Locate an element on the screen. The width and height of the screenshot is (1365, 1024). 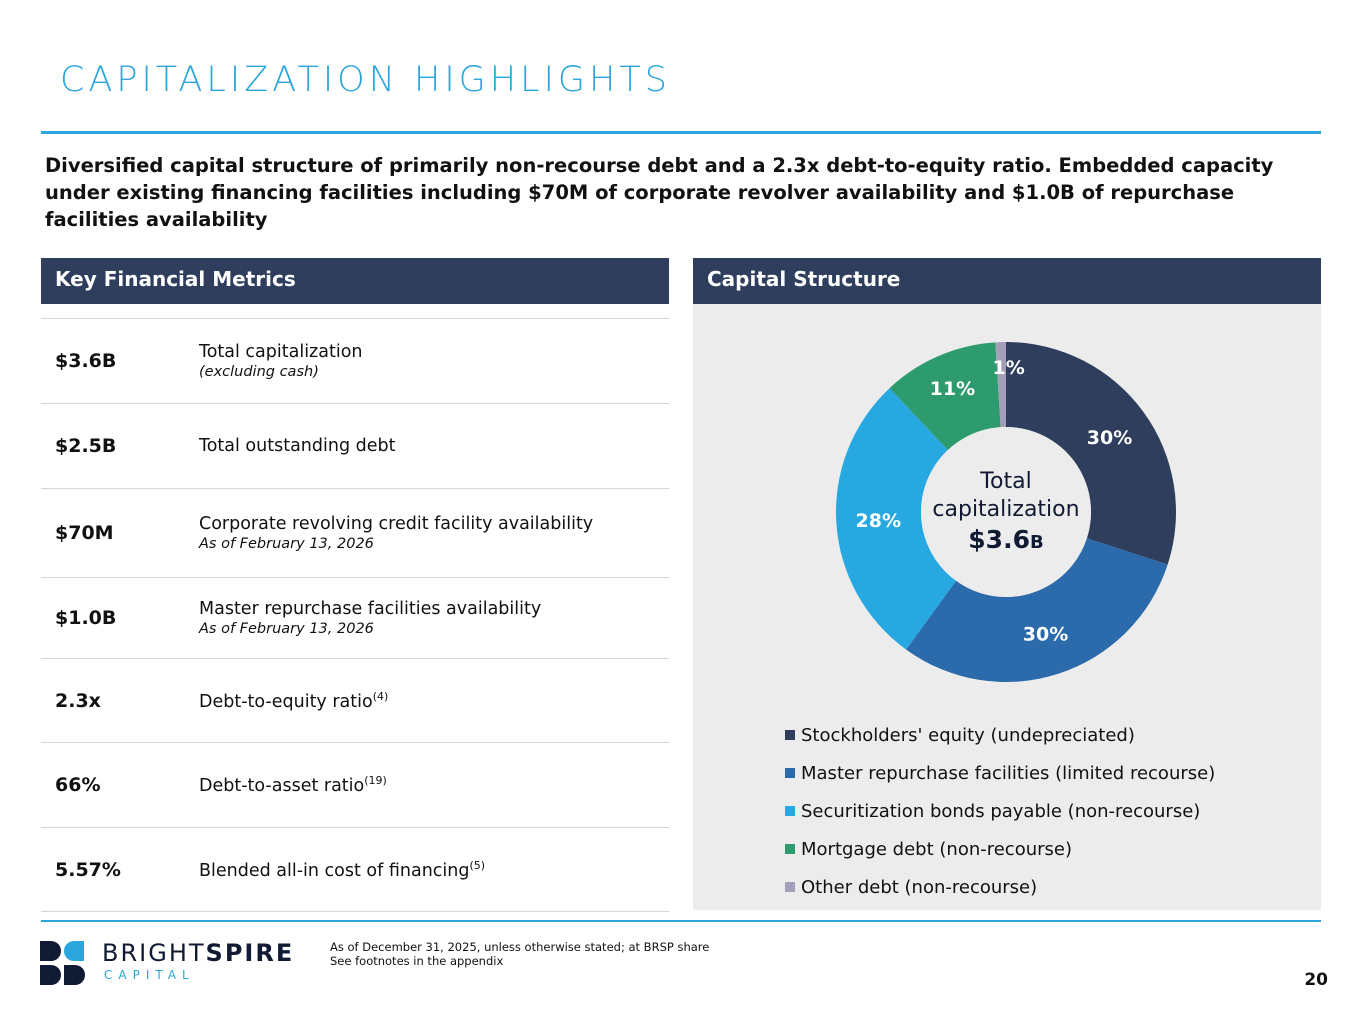
donut-hole is located at coordinates (1006, 512).